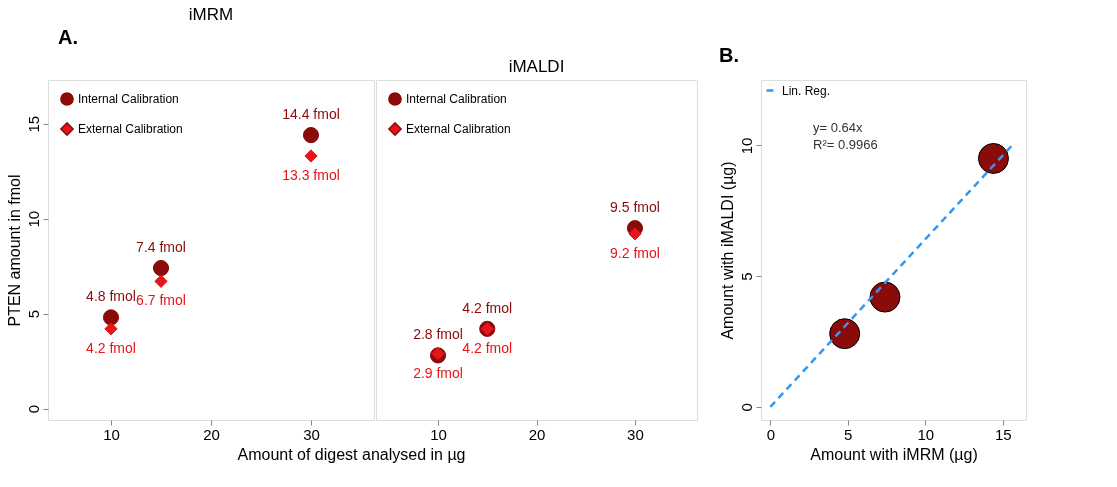 This screenshot has width=1117, height=487. What do you see at coordinates (14, 250) in the screenshot?
I see `y-axis-title: PTEN amount in fmol` at bounding box center [14, 250].